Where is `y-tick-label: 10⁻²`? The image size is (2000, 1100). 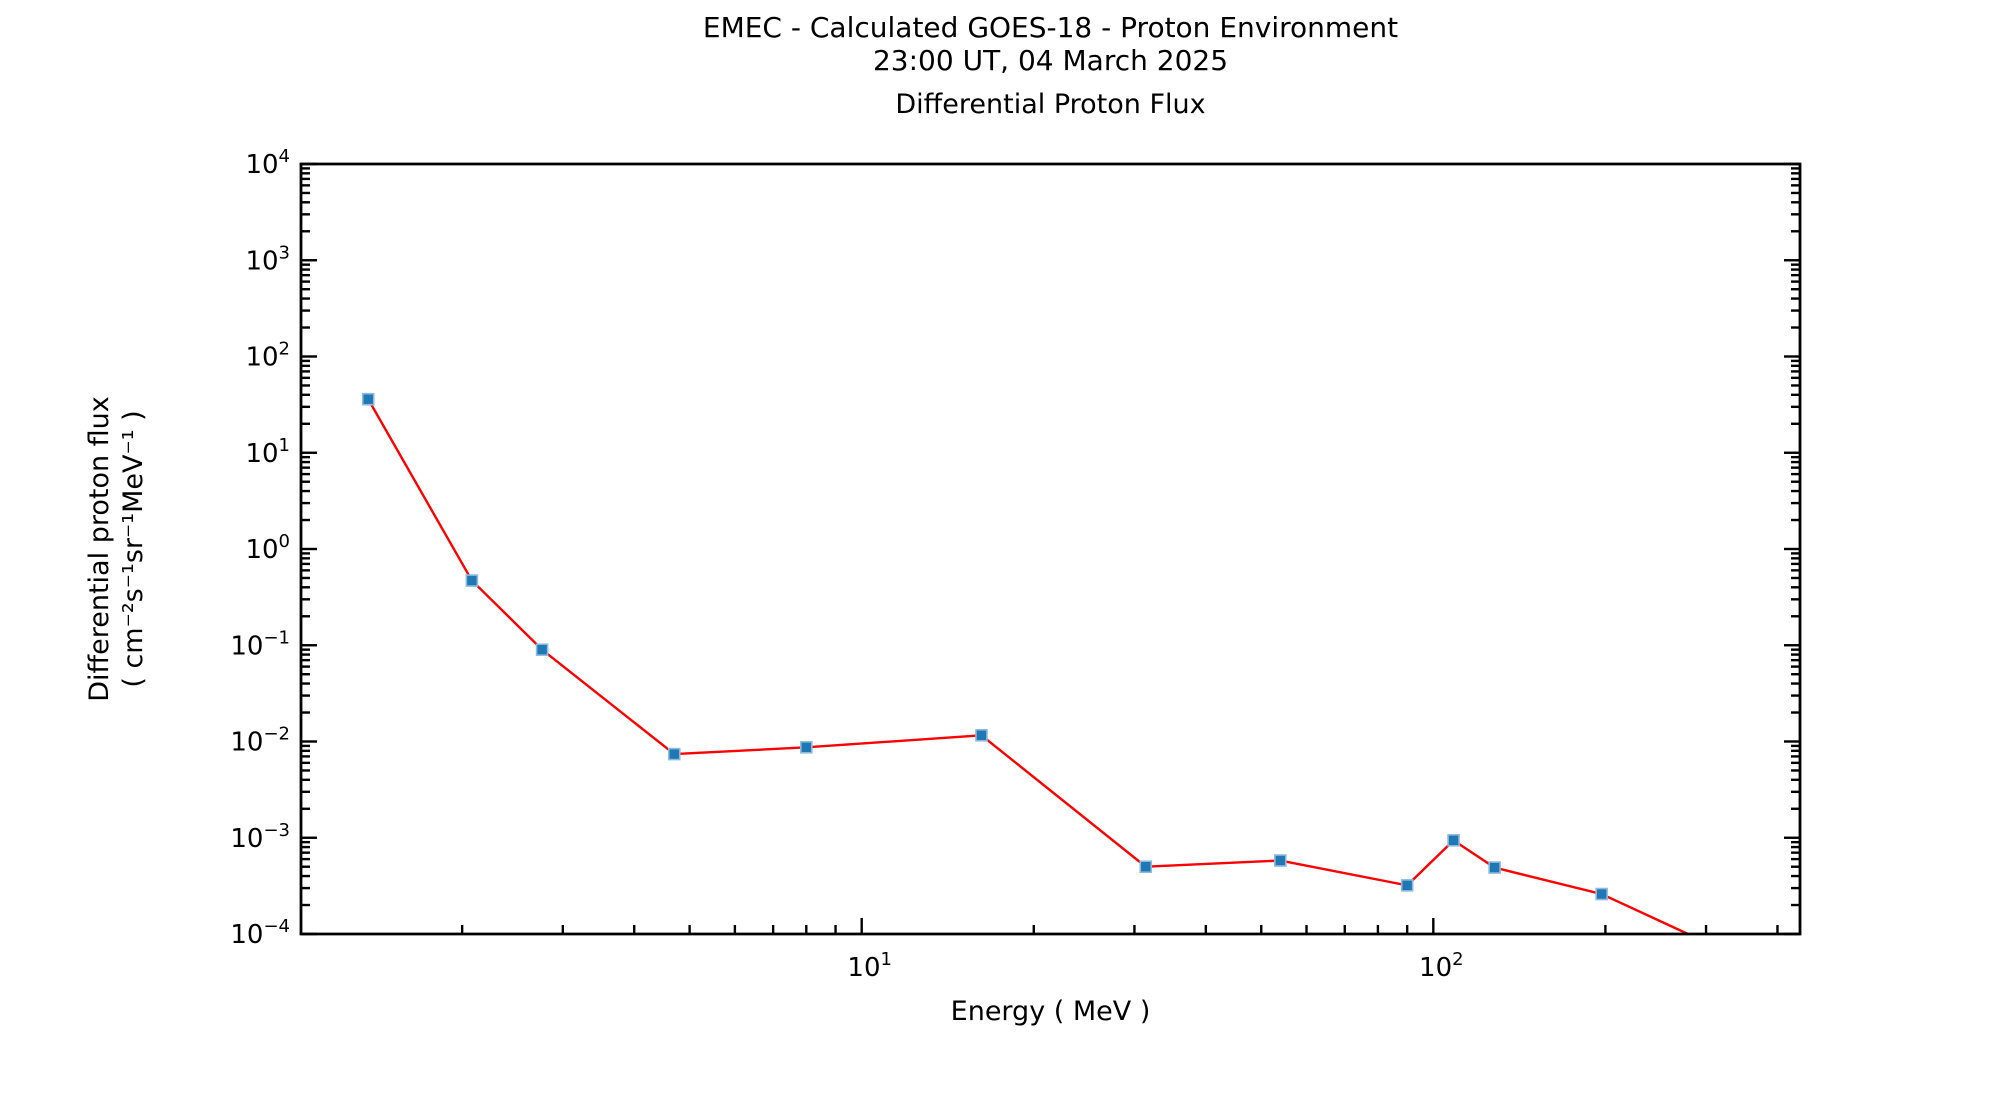
y-tick-label: 10⁻² is located at coordinates (260, 741).